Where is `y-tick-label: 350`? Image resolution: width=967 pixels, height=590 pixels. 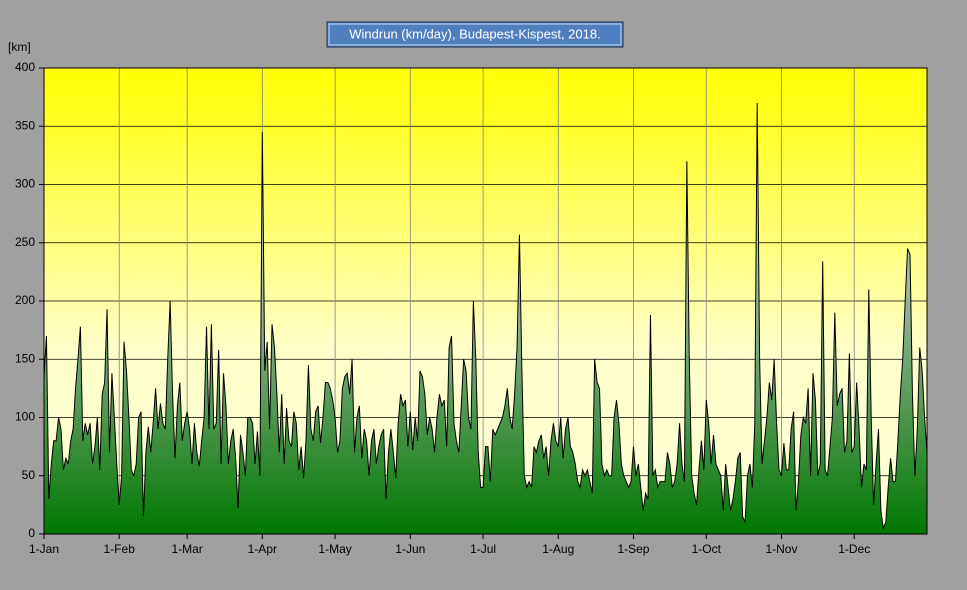 y-tick-label: 350 is located at coordinates (25, 125).